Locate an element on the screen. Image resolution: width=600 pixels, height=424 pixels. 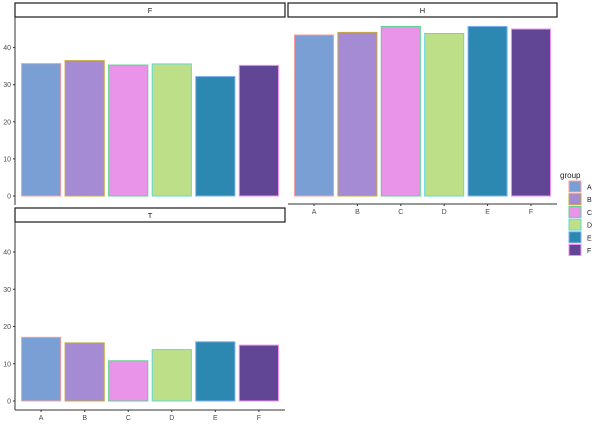
bar-F-F is located at coordinates (258, 130).